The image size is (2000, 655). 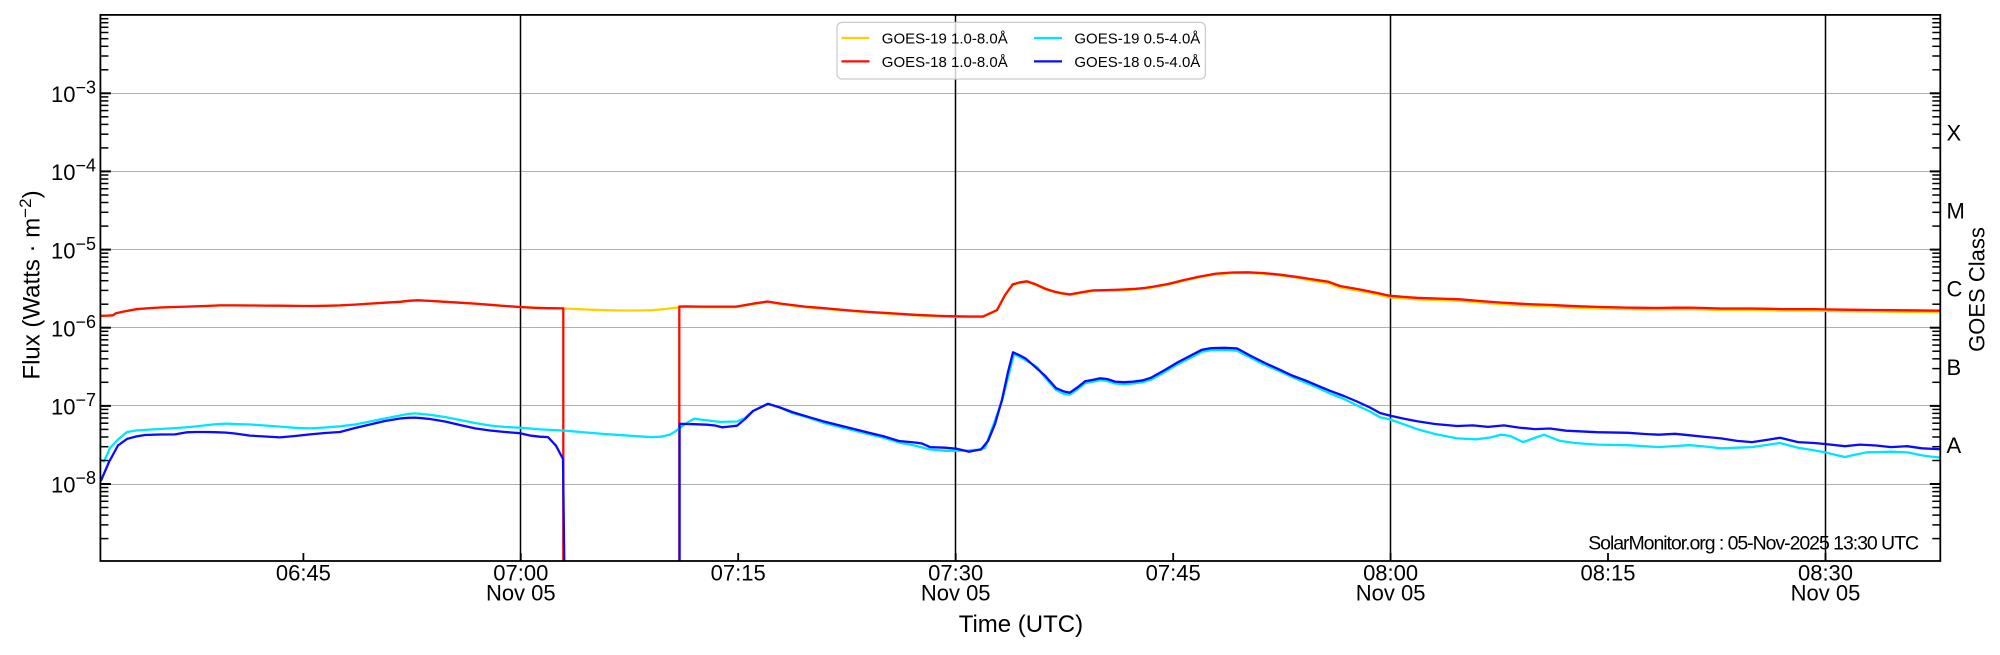 What do you see at coordinates (1954, 445) in the screenshot?
I see `svg-text: A` at bounding box center [1954, 445].